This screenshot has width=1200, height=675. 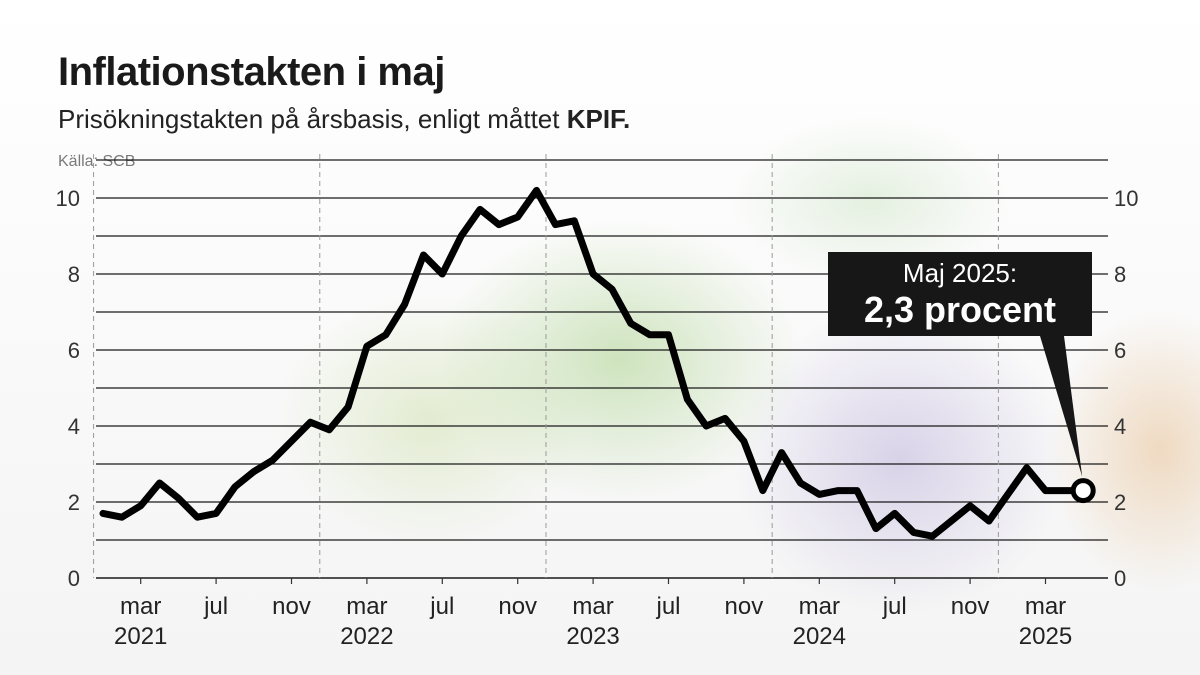 I want to click on x-year-label: 2024, so click(x=819, y=636).